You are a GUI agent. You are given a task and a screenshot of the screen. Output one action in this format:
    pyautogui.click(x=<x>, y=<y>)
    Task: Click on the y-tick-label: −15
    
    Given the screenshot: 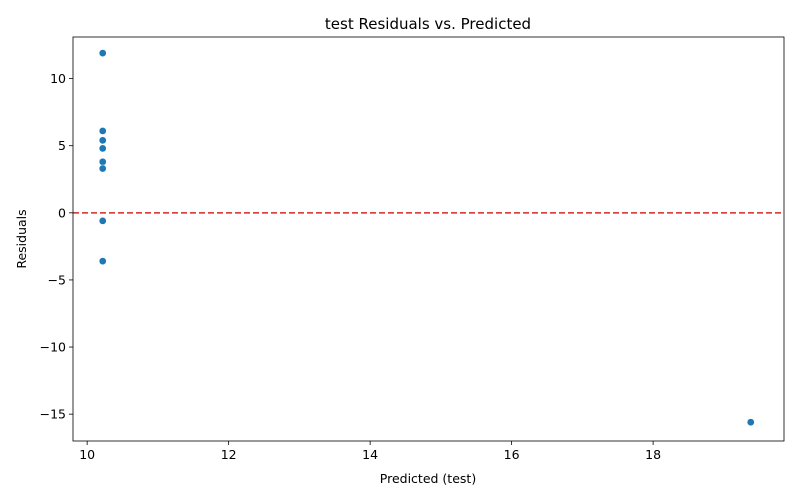 What is the action you would take?
    pyautogui.click(x=53, y=414)
    